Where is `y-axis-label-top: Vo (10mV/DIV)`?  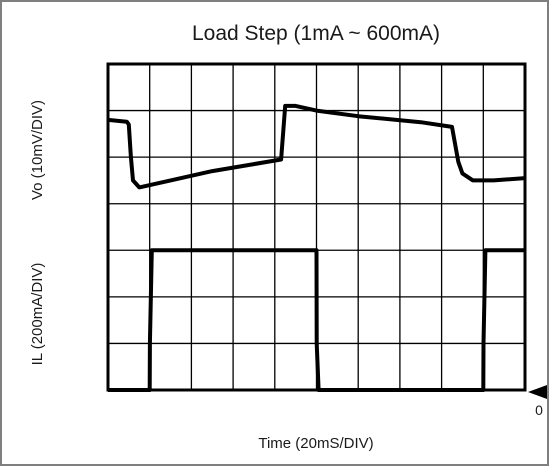
y-axis-label-top: Vo (10mV/DIV) is located at coordinates (37, 150).